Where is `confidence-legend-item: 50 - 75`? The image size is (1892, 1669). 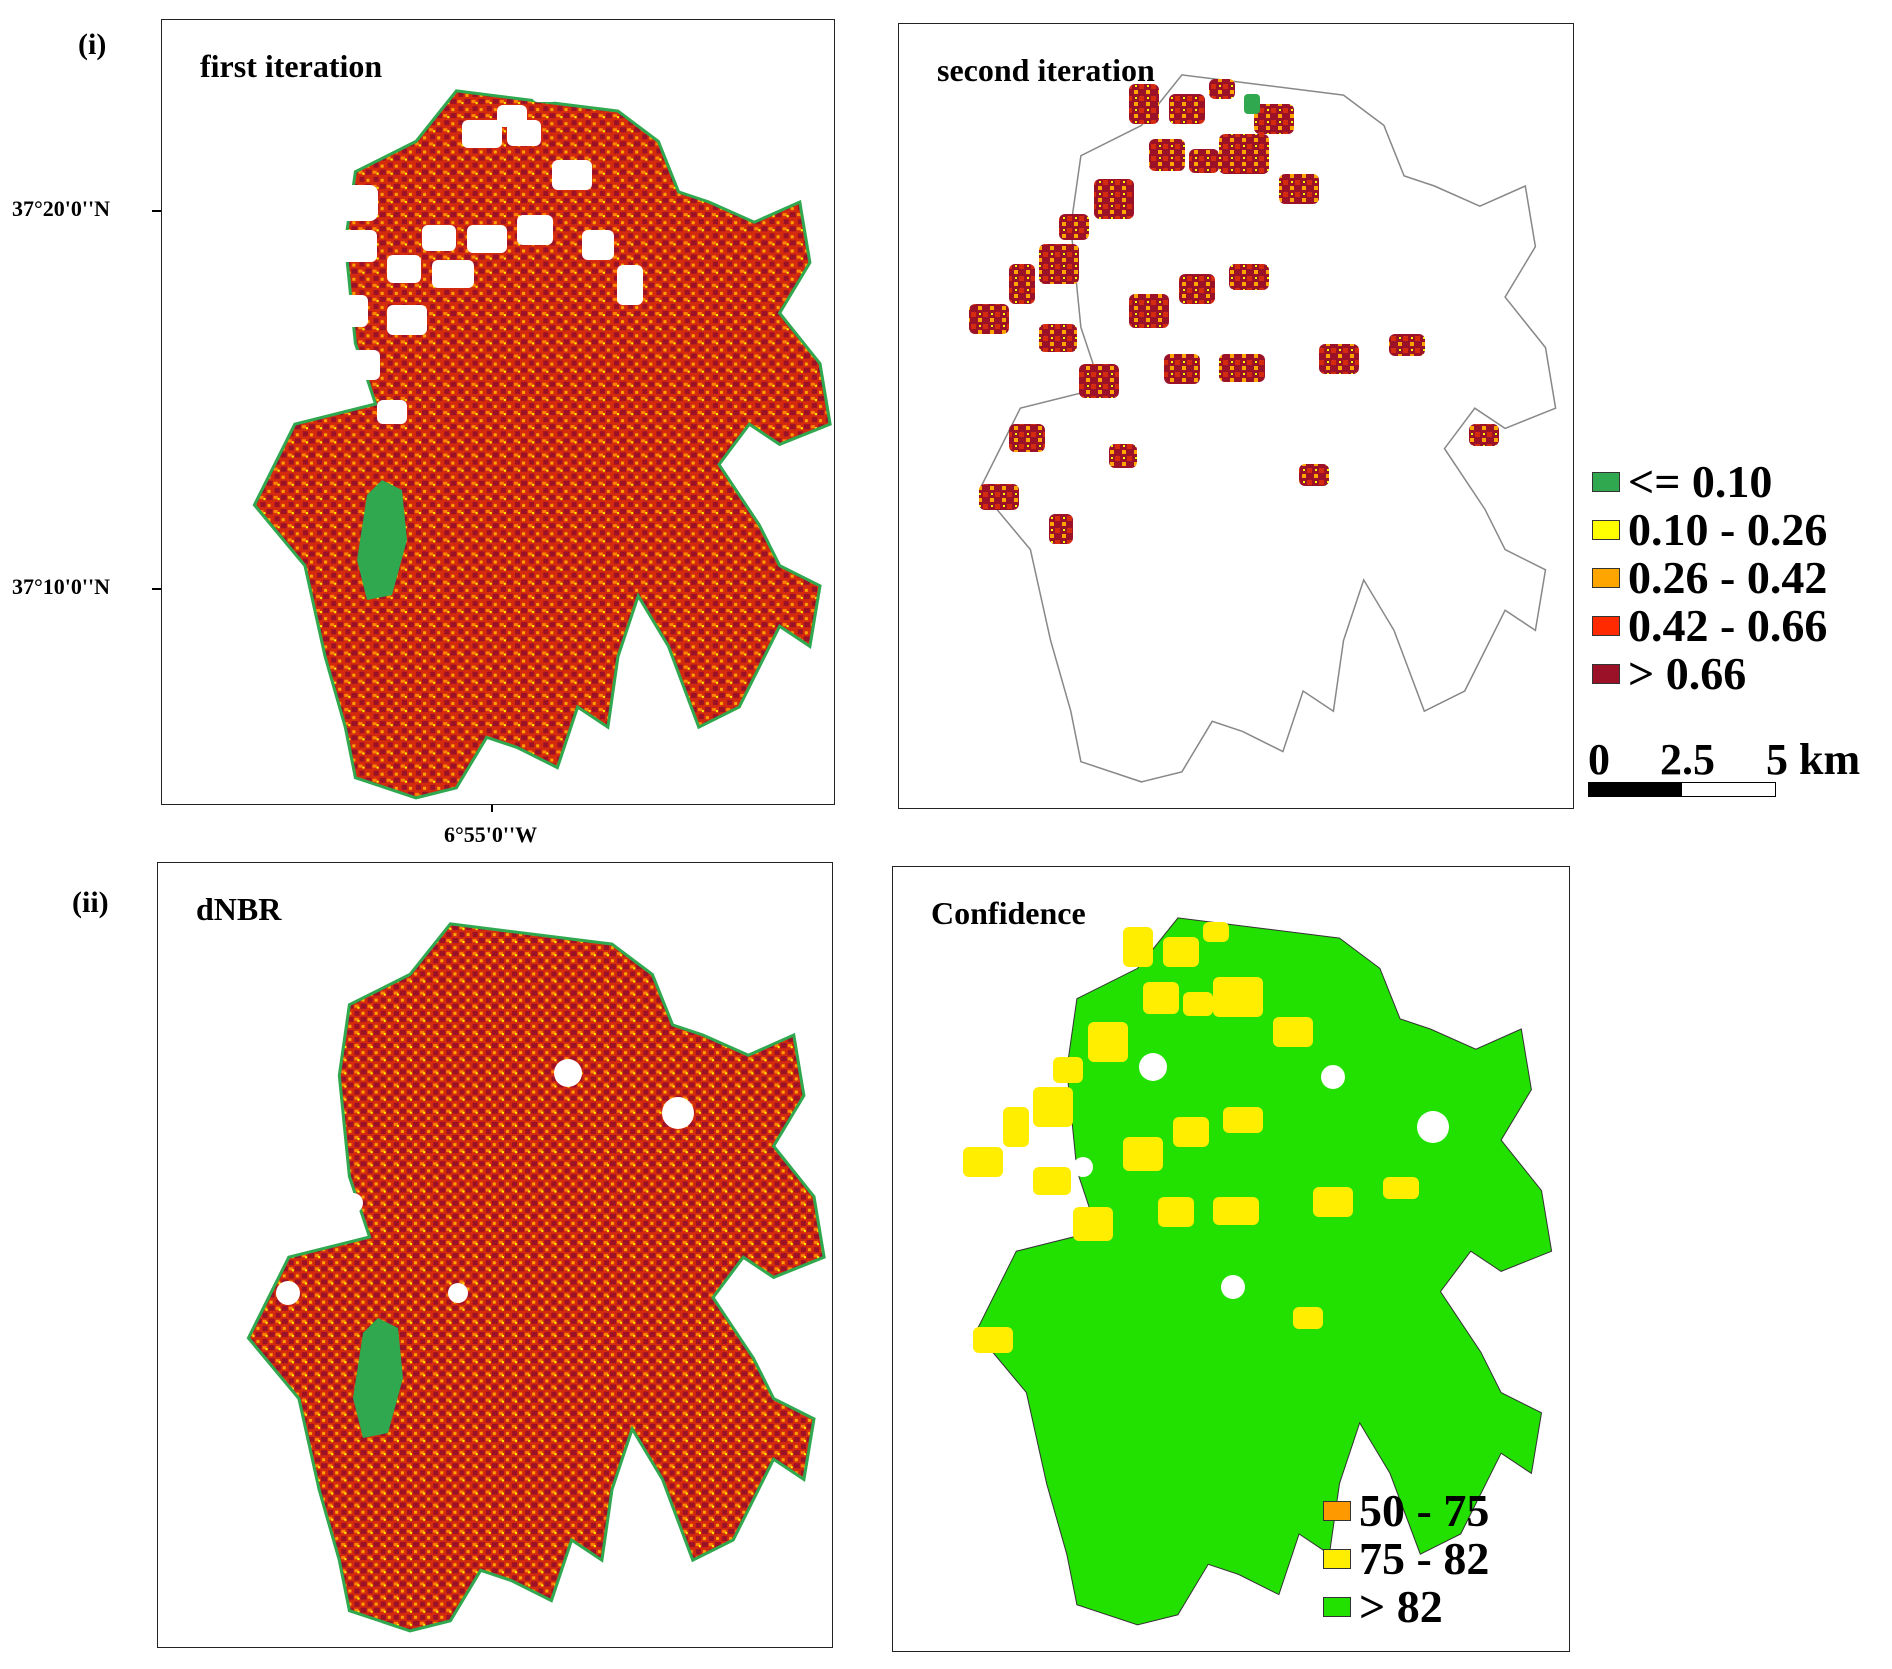
confidence-legend-item: 50 - 75 is located at coordinates (1406, 1511).